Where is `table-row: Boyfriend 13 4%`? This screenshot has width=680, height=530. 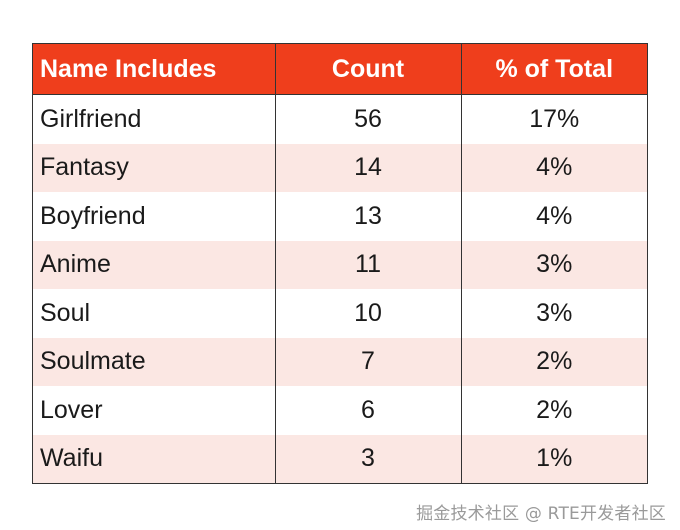
table-row: Boyfriend 13 4% is located at coordinates (340, 216).